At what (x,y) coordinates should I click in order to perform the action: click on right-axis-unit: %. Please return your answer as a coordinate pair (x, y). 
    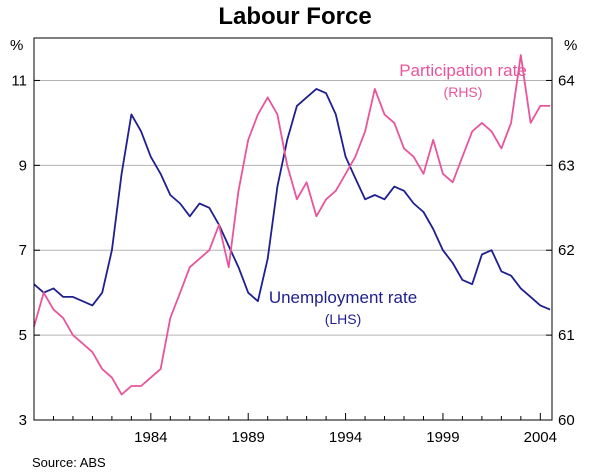
    Looking at the image, I should click on (570, 45).